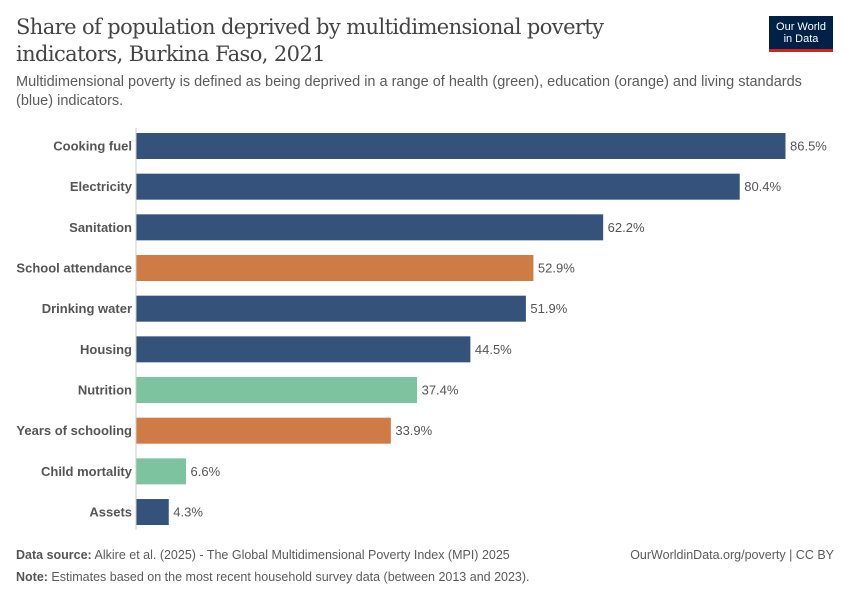  What do you see at coordinates (110, 512) in the screenshot?
I see `category-label: Assets` at bounding box center [110, 512].